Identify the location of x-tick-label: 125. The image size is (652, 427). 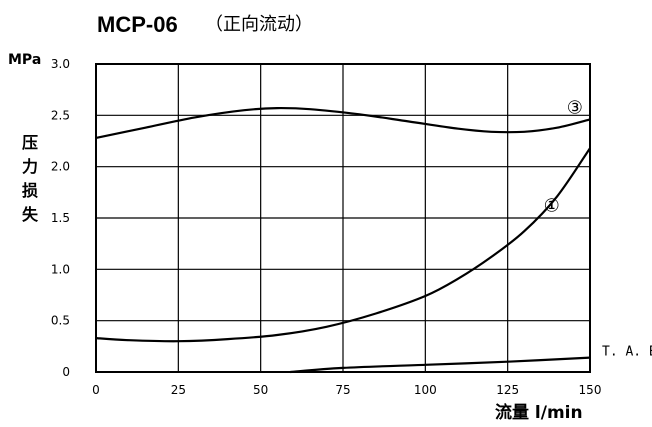
(507, 390).